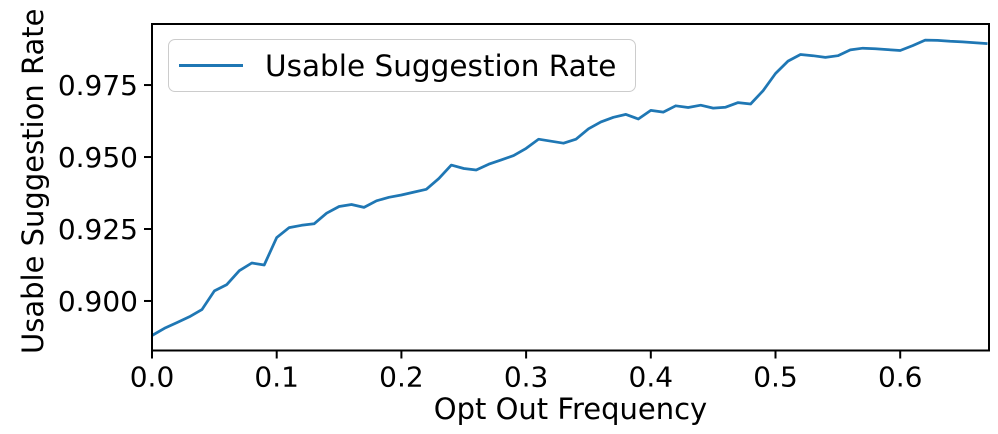 The height and width of the screenshot is (434, 998). What do you see at coordinates (401, 377) in the screenshot?
I see `x-tick-label: 0.2` at bounding box center [401, 377].